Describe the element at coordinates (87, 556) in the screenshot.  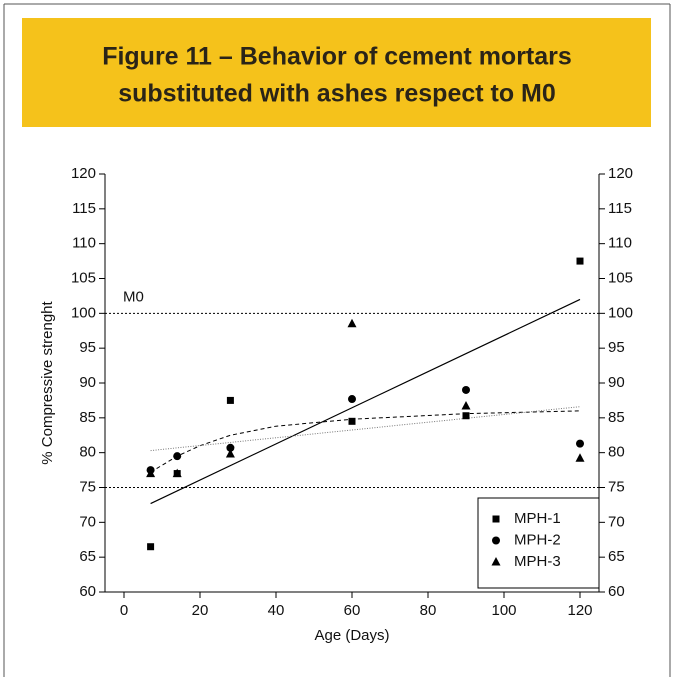
I see `y-tick-label: 65` at that location.